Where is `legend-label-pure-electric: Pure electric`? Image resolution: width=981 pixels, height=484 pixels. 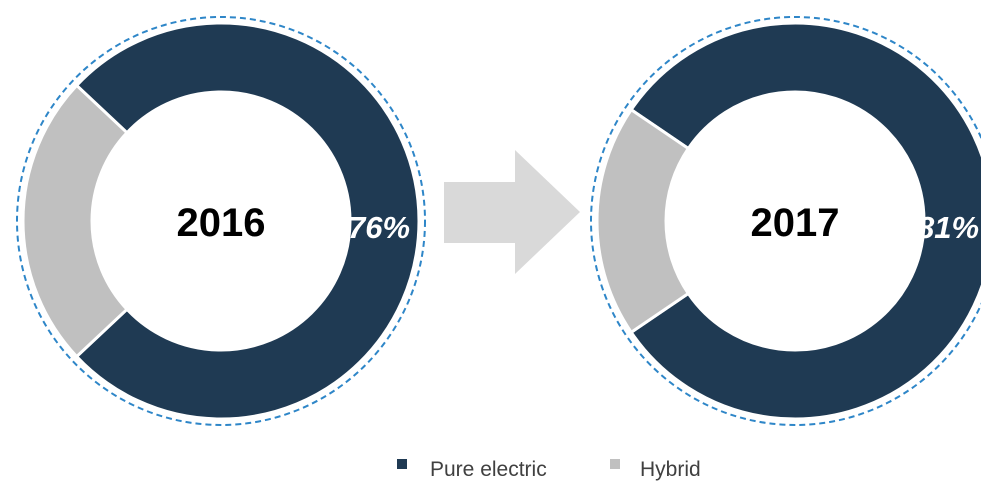
legend-label-pure-electric: Pure electric is located at coordinates (488, 469).